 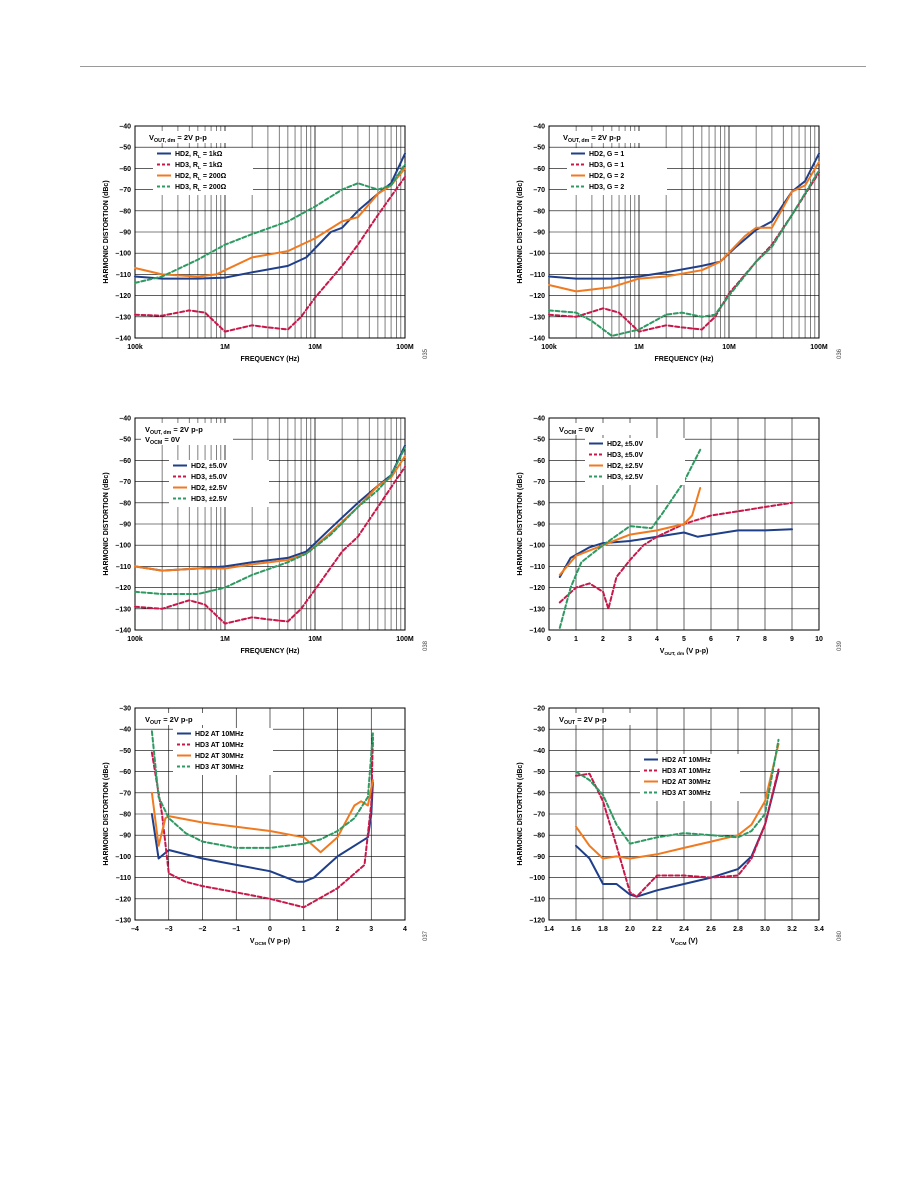 I want to click on x-axis-label: VOCM (V p-p), so click(x=270, y=942).